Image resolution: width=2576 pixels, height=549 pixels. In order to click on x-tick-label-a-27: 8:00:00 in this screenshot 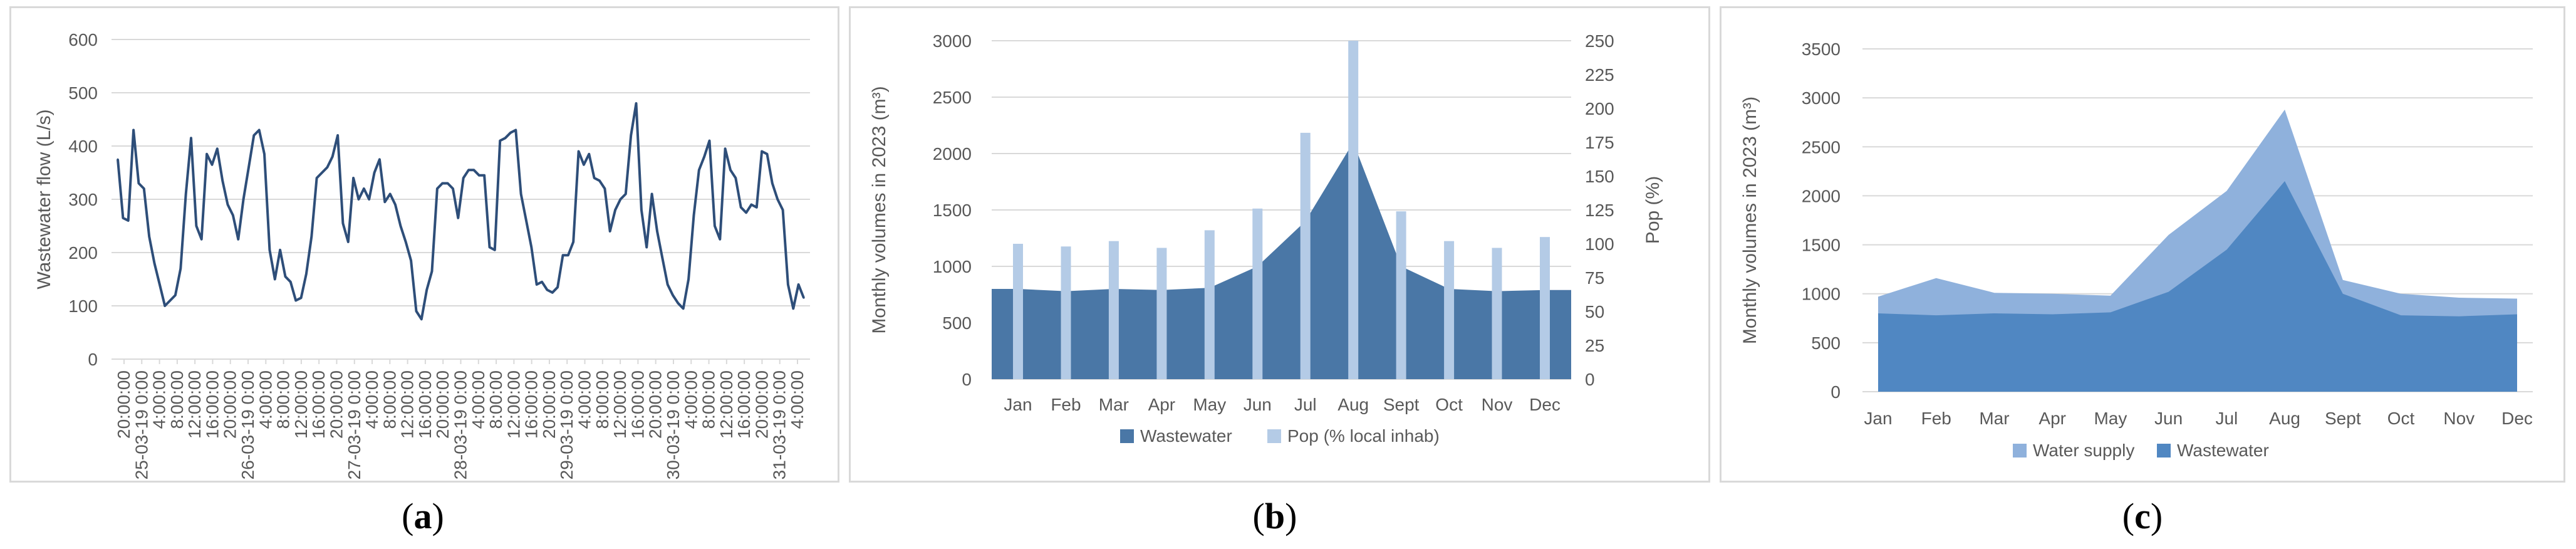, I will do `click(602, 399)`.